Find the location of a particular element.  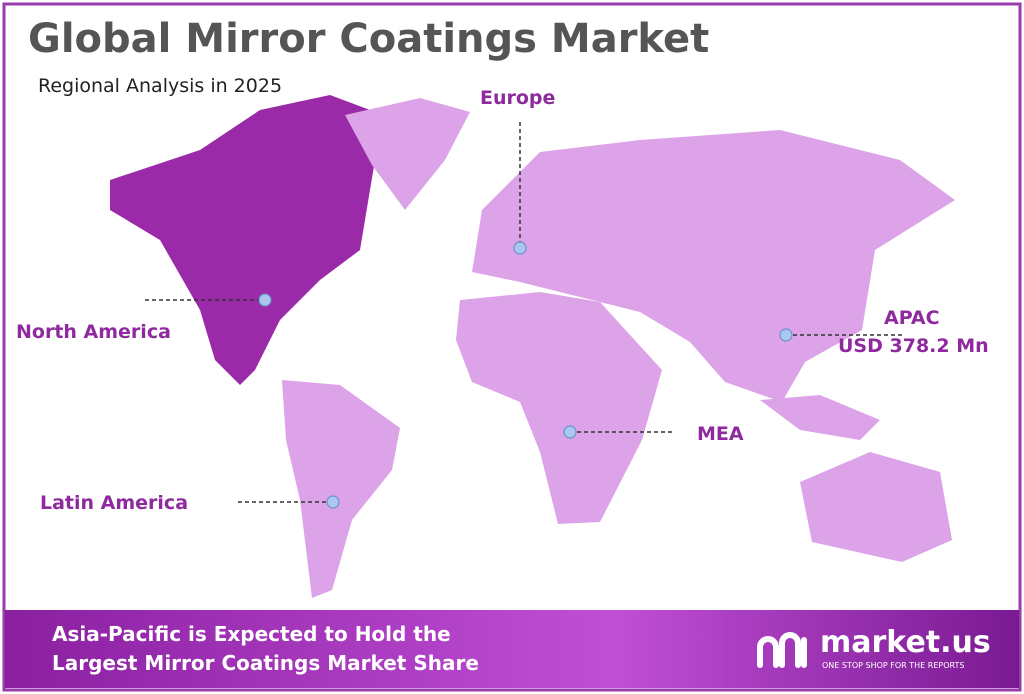

logo-icon is located at coordinates (782, 650).